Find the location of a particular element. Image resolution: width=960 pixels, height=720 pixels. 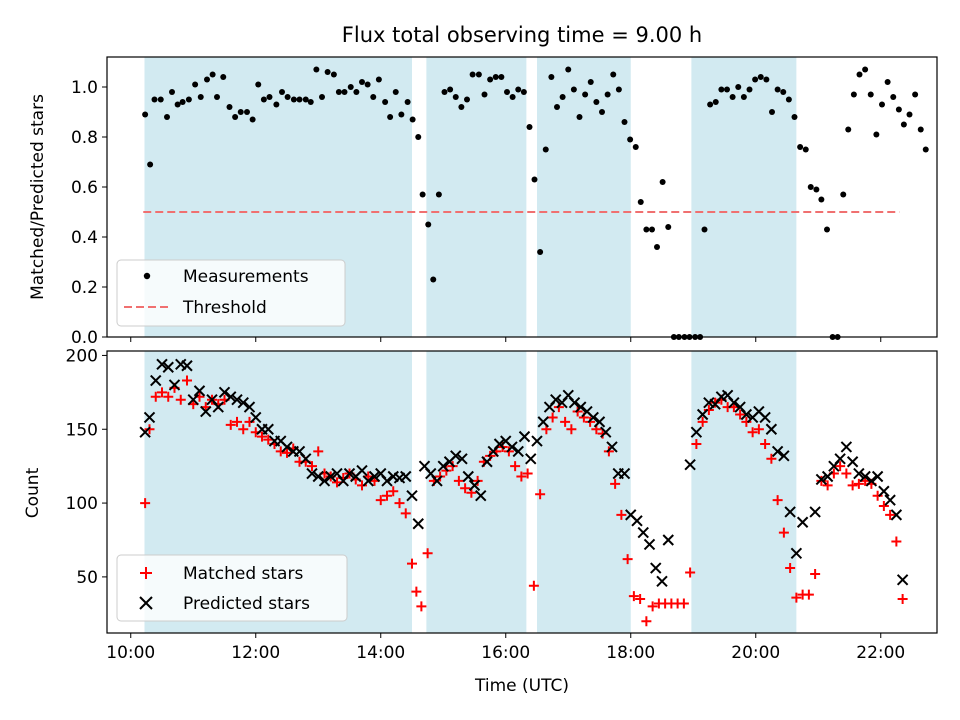

y-tick-label: 0.4 is located at coordinates (84, 238).